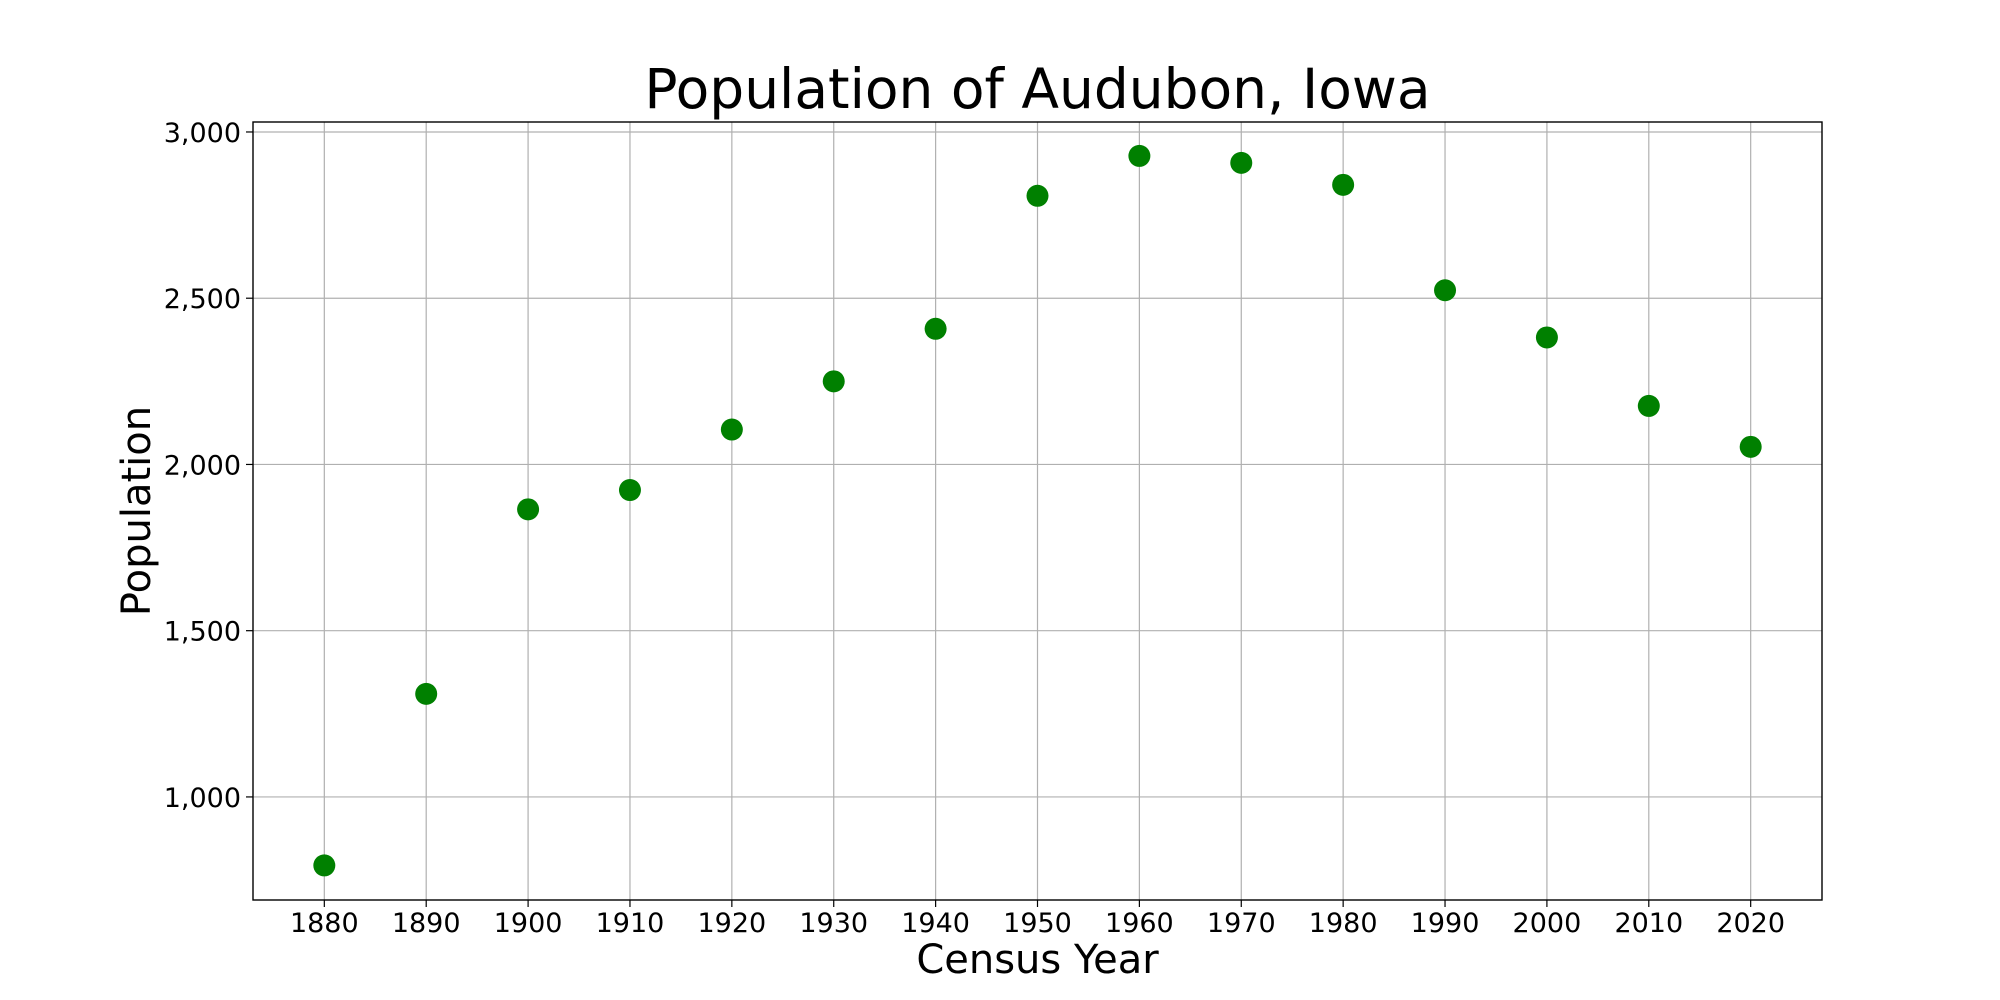  Describe the element at coordinates (833, 381) in the screenshot. I see `data-point-1930` at that location.